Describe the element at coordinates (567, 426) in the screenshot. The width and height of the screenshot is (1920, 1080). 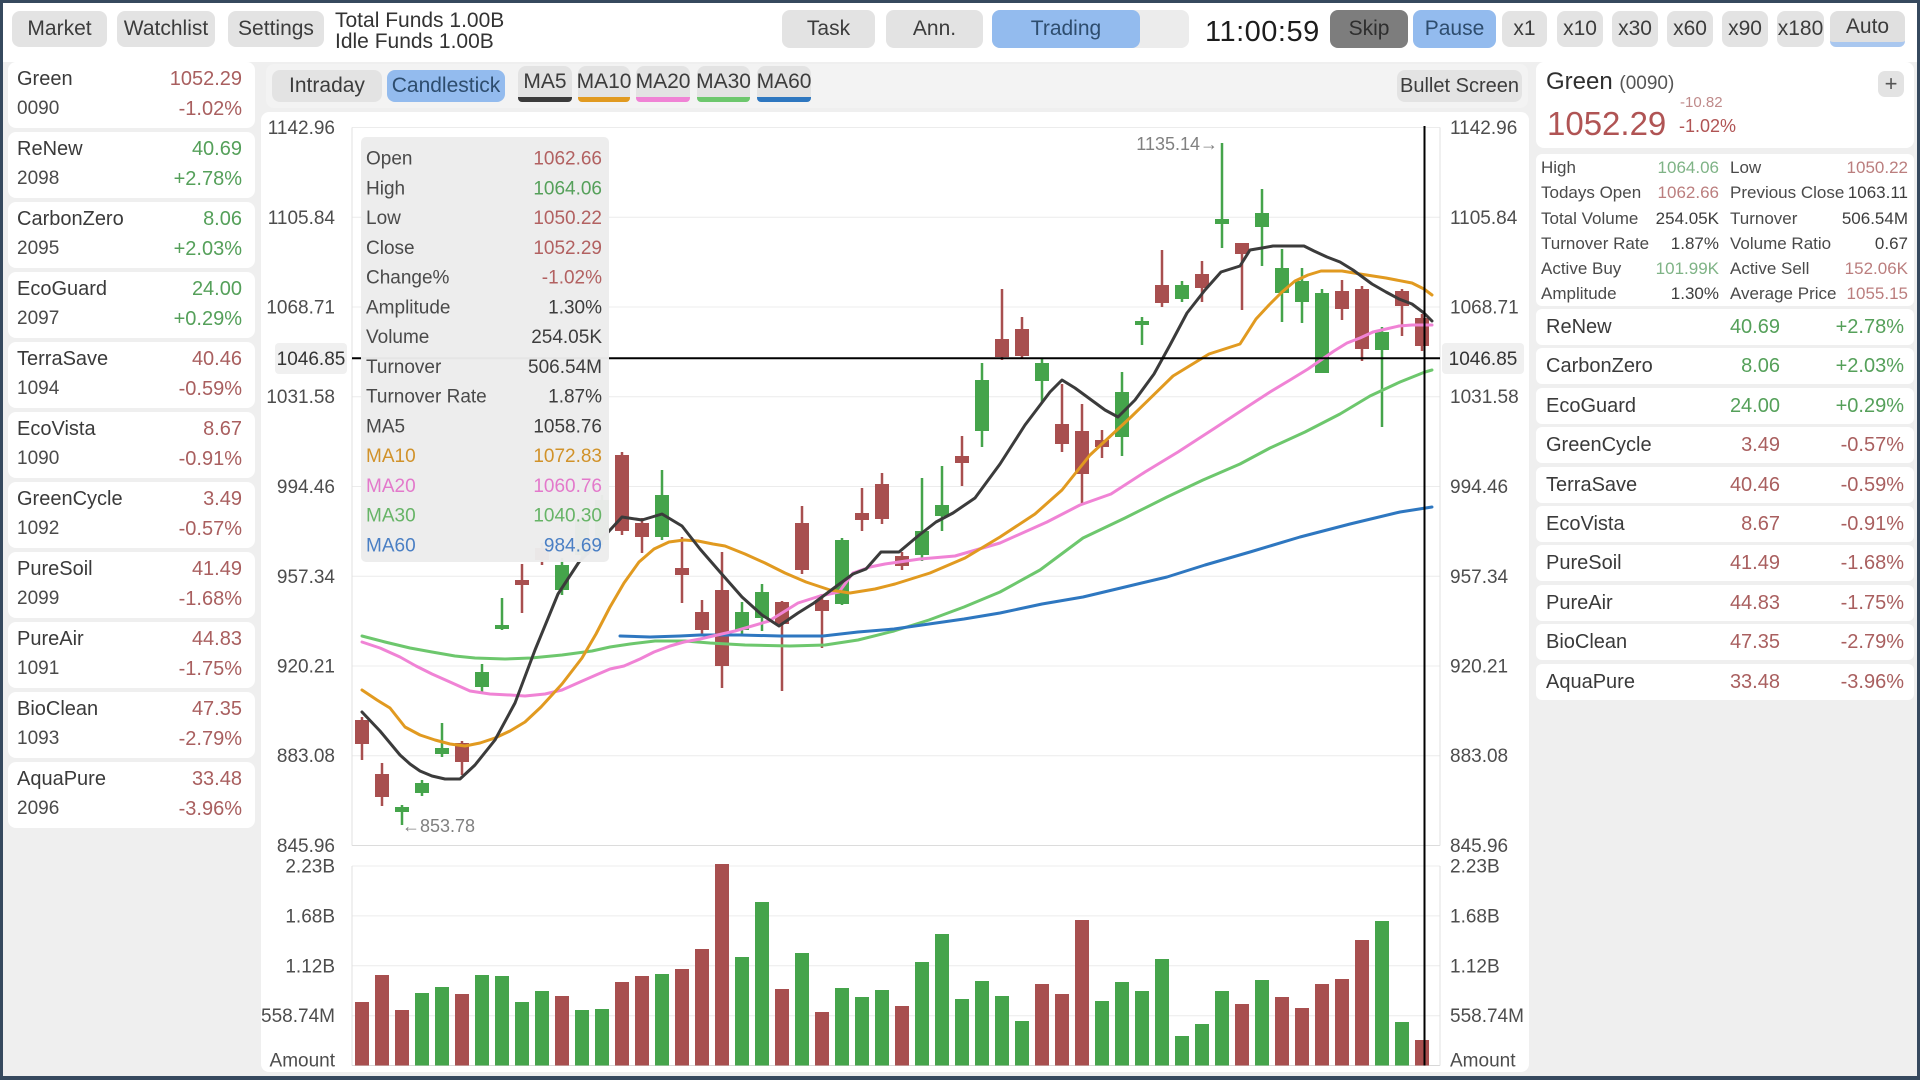
I see `svg-text: 1058.76` at that location.